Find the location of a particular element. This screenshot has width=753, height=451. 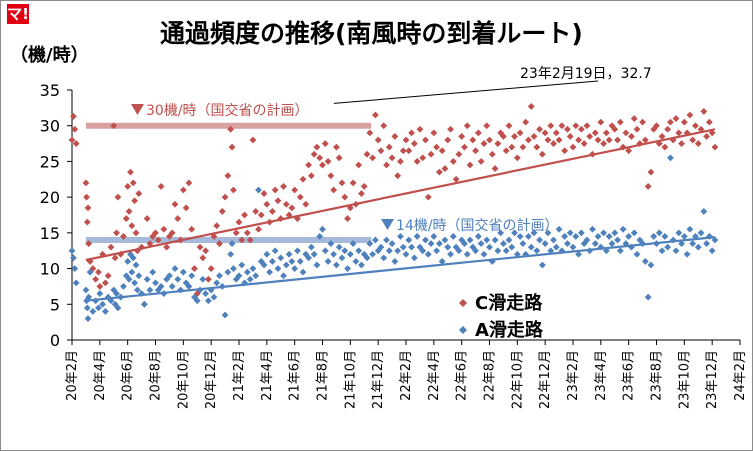

y-tick-label: 0 is located at coordinates (55, 340).